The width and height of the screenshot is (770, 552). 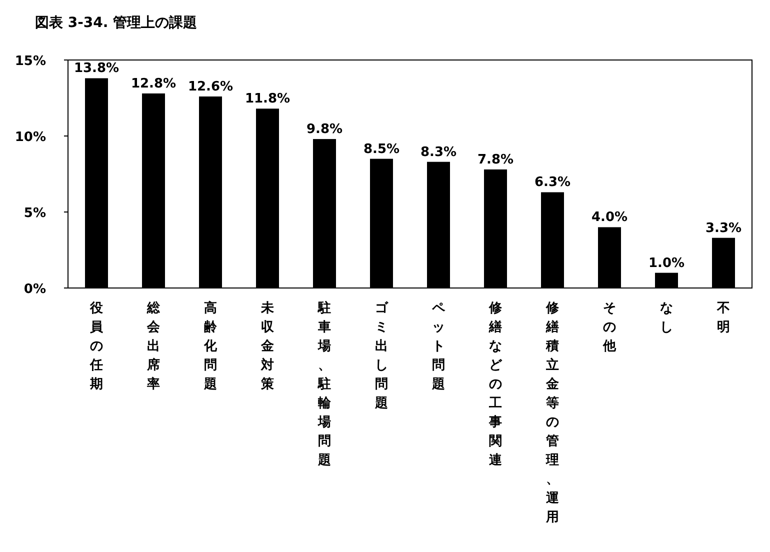 I want to click on y-tick-label: 5%, so click(x=35, y=213).